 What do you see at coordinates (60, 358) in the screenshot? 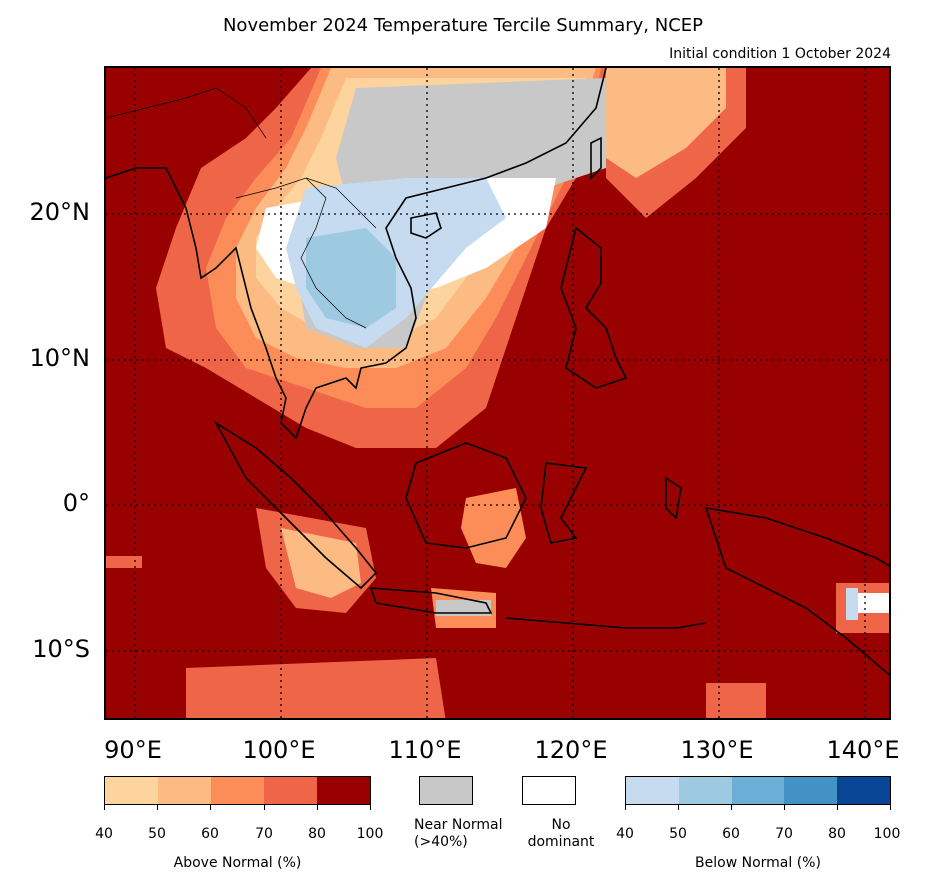
I see `lat-label-10n: 10°N` at bounding box center [60, 358].